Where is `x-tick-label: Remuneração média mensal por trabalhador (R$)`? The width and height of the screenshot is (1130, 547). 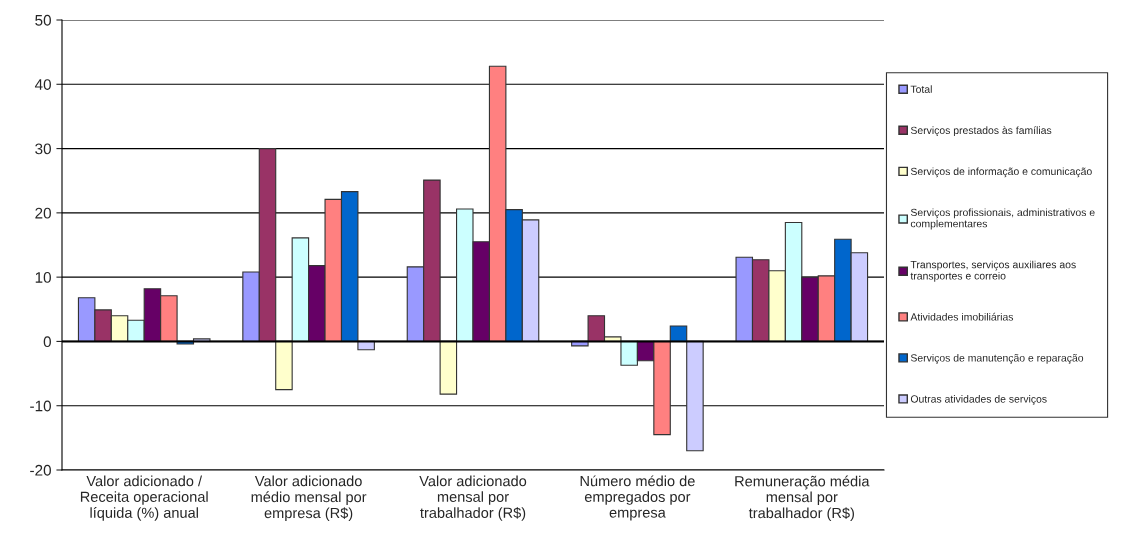 x-tick-label: Remuneração média mensal por trabalhador (R$) is located at coordinates (802, 498).